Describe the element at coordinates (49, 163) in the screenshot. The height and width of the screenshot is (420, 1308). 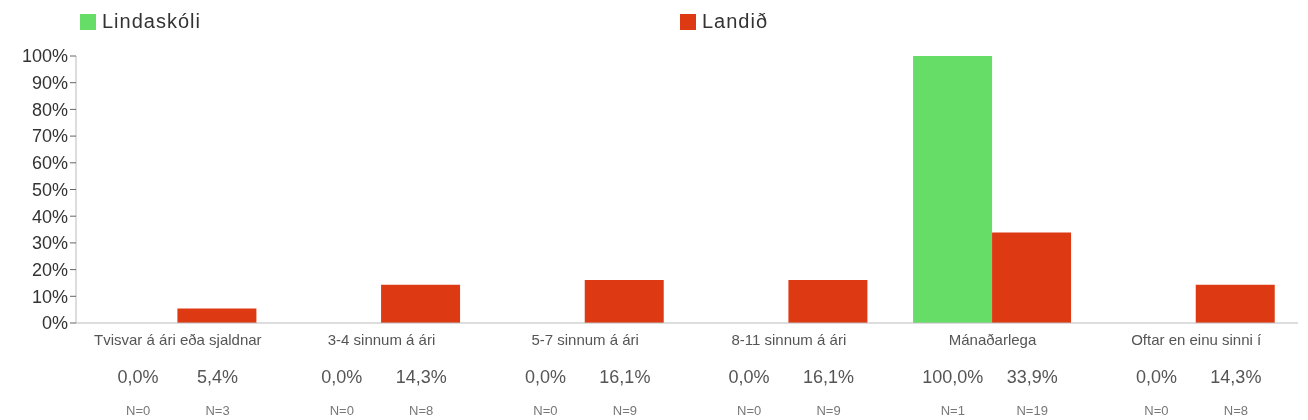
I see `y-tick-label: 60%` at that location.